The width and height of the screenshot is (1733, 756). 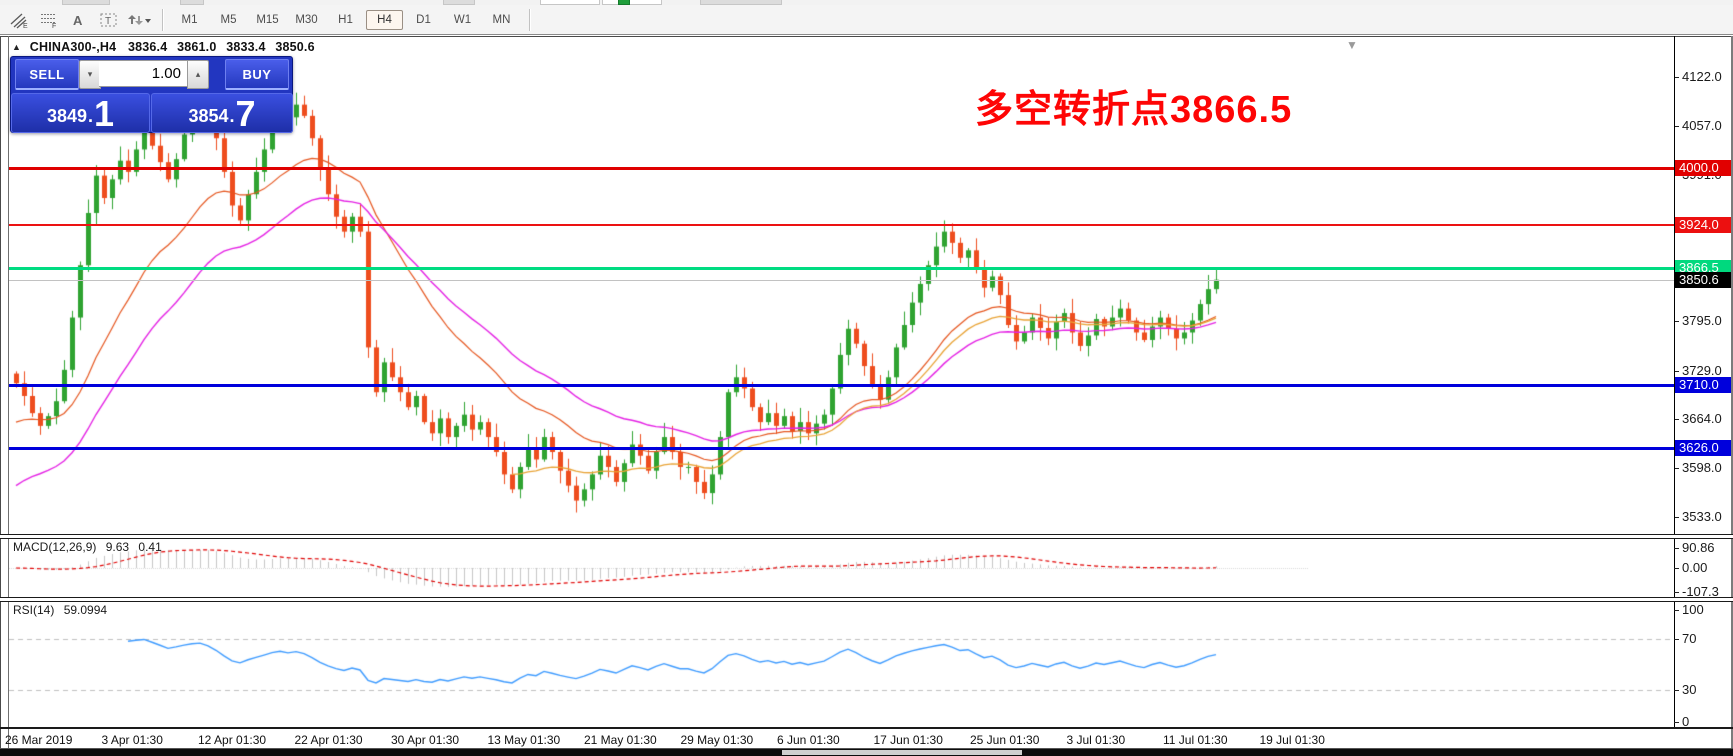 I want to click on time-axis-label: 11 Jul 01:30, so click(x=1195, y=740).